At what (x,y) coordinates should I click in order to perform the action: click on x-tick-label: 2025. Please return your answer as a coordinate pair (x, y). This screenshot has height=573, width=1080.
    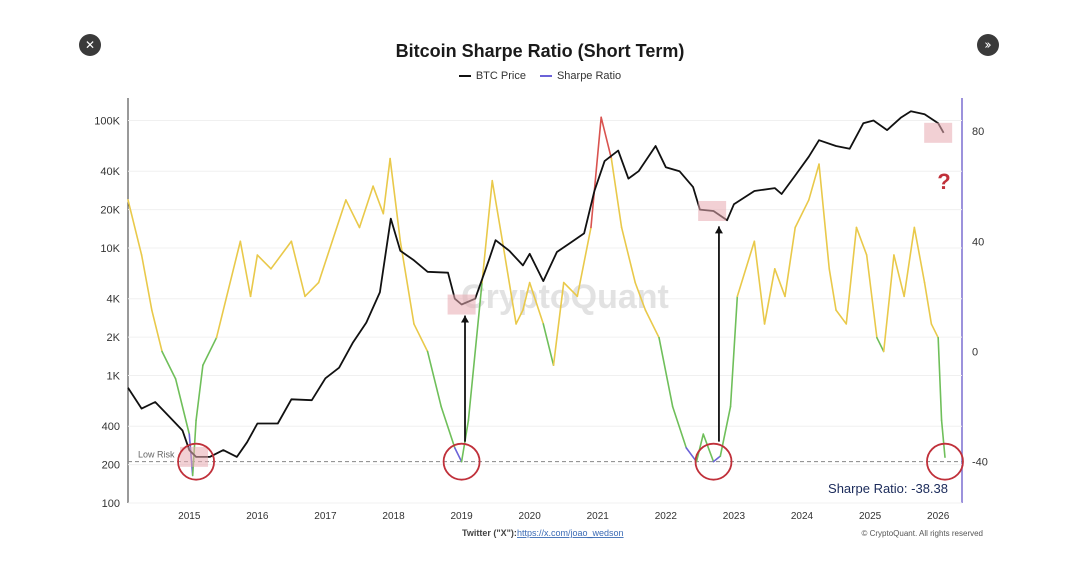
    Looking at the image, I should click on (870, 516).